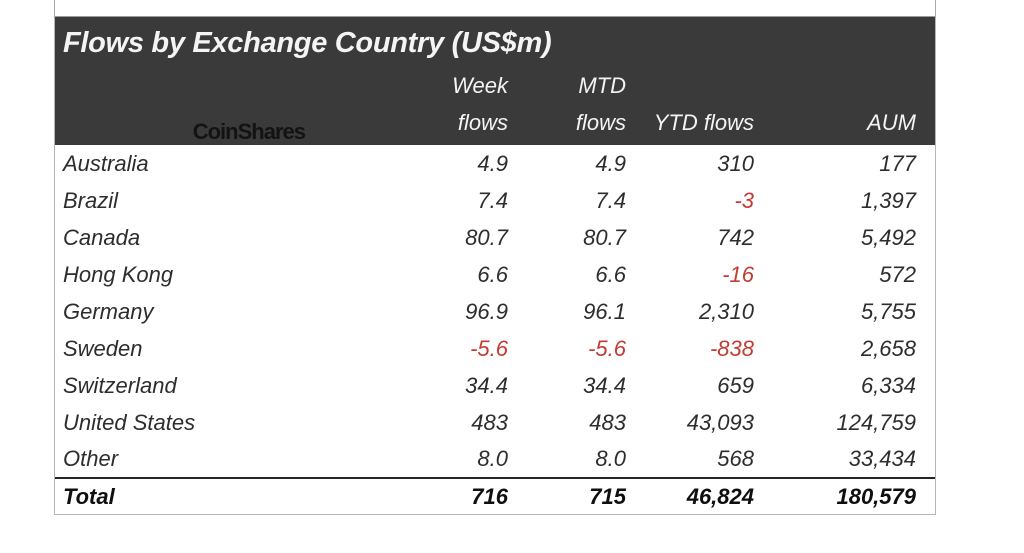 Image resolution: width=1024 pixels, height=553 pixels. I want to click on ytd-flows-value: 43,093, so click(720, 422).